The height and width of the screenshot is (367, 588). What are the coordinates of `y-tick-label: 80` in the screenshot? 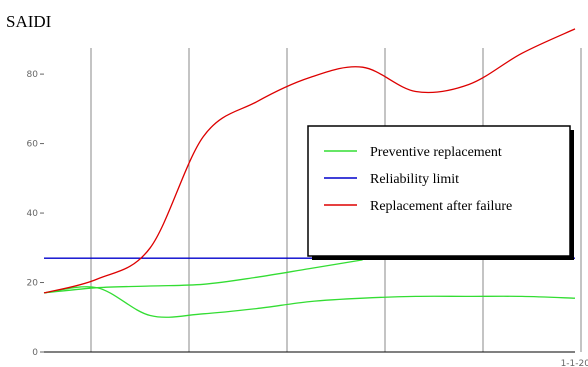 It's located at (33, 75).